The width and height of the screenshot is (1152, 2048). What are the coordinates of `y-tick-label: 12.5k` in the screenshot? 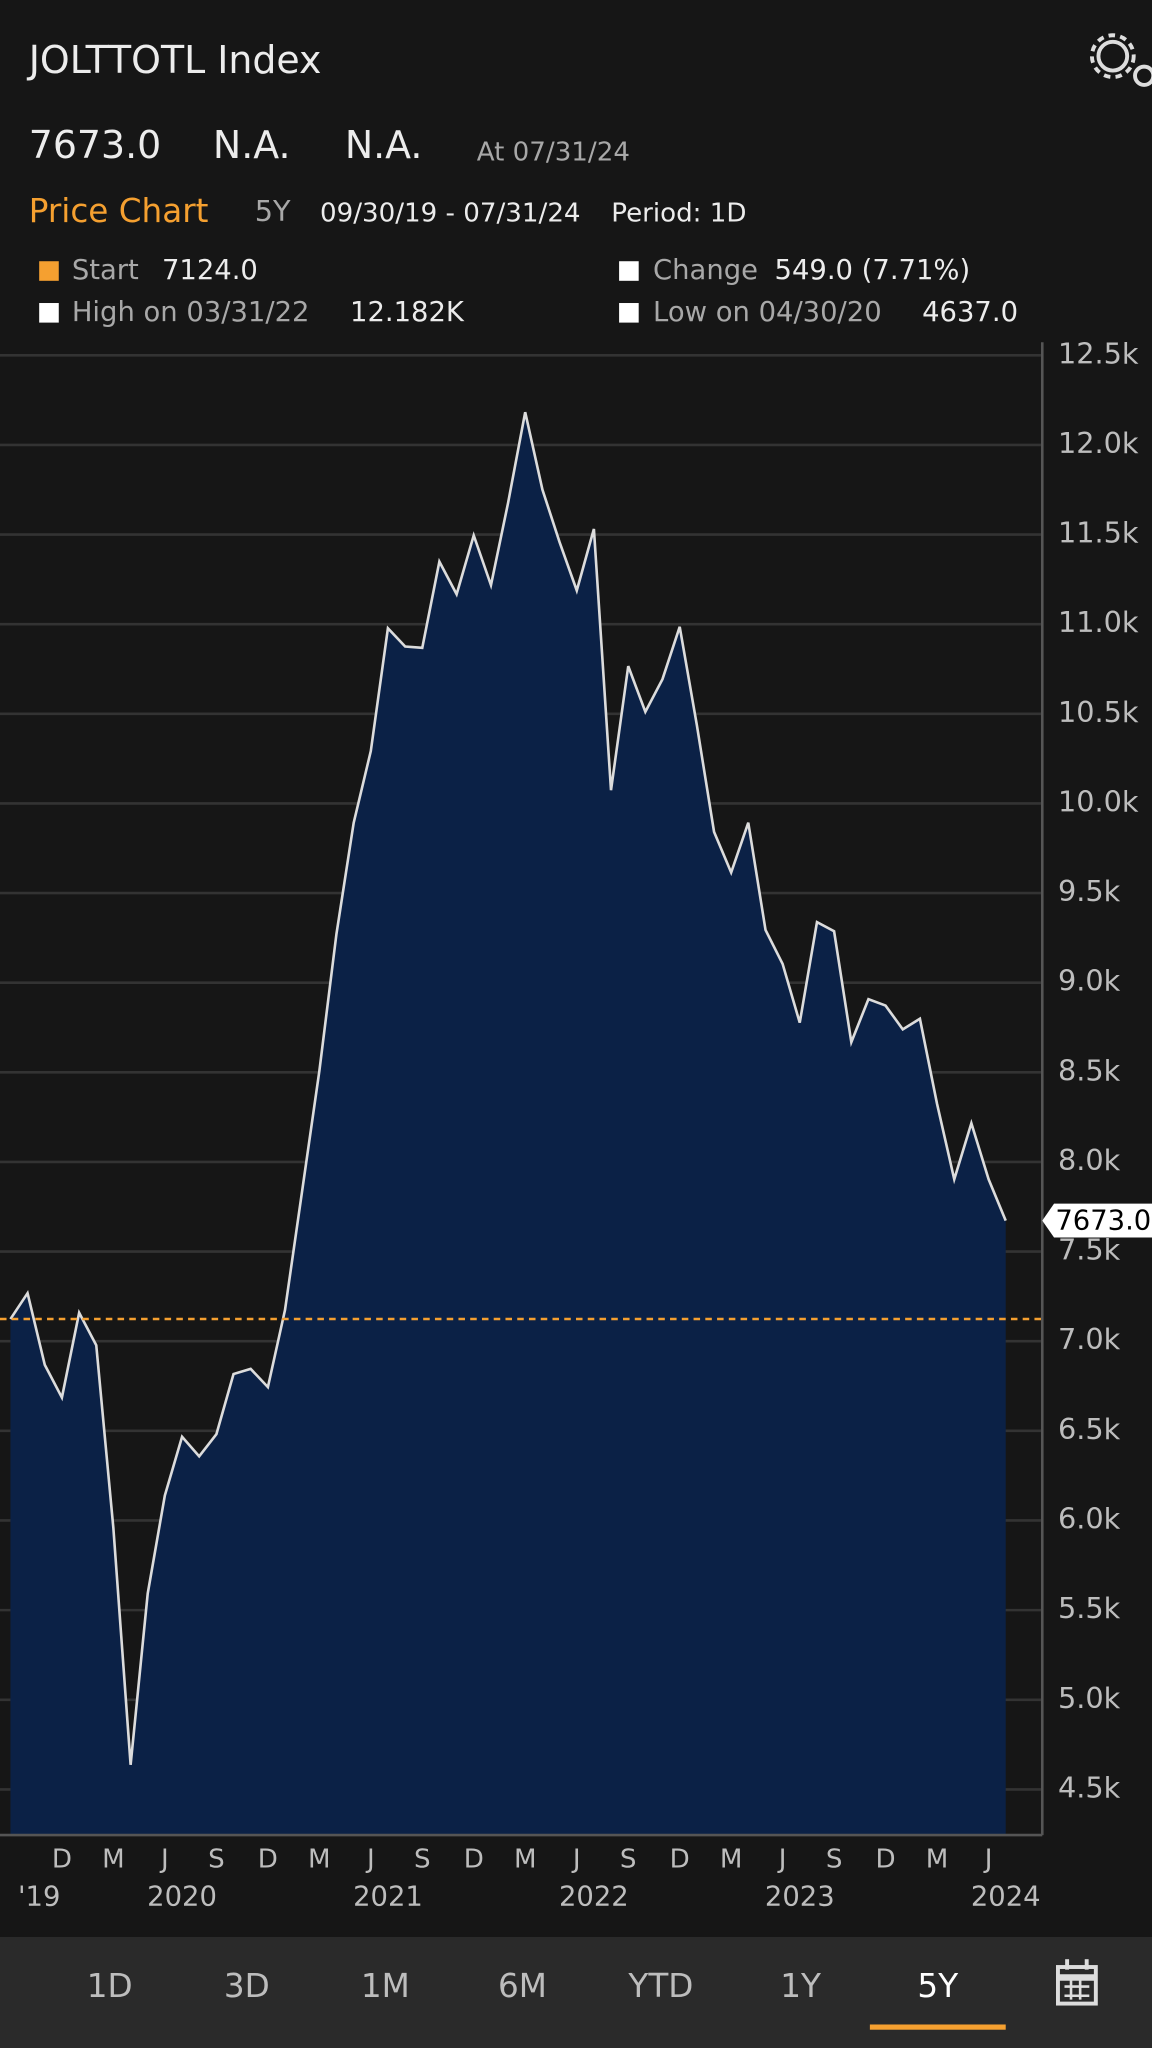 It's located at (1098, 353).